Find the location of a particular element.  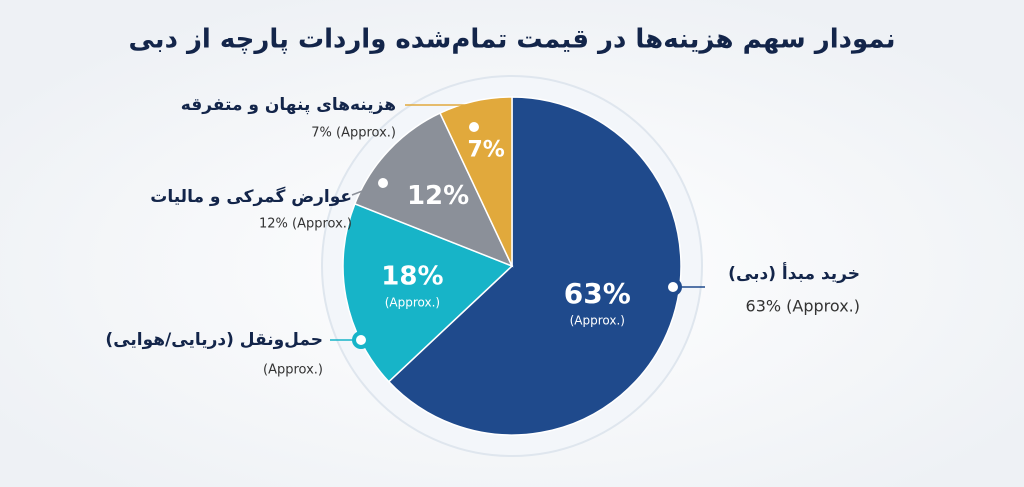

category-label: هزینه‌های پنهان و متفرقه is located at coordinates (288, 105).